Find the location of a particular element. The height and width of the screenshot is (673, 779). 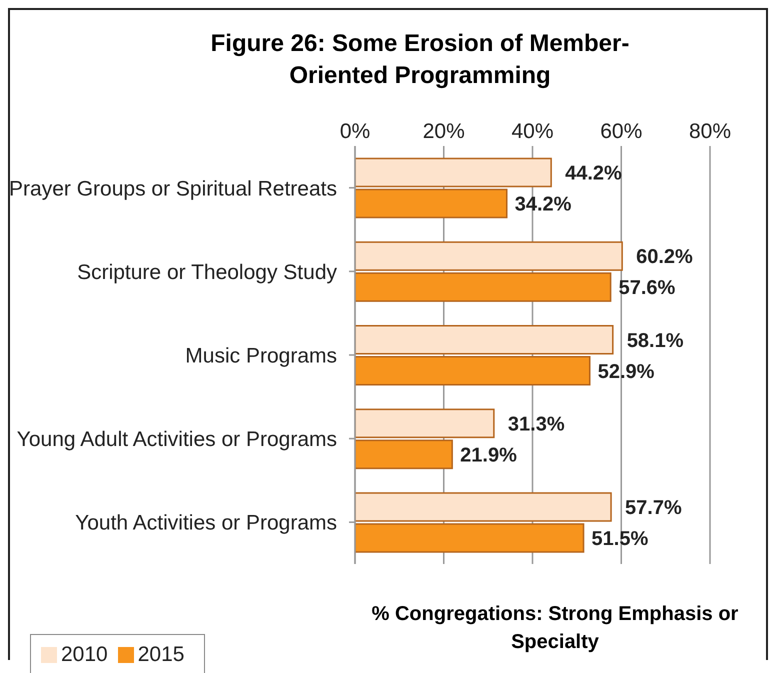

data-label: 57.7% is located at coordinates (653, 508).